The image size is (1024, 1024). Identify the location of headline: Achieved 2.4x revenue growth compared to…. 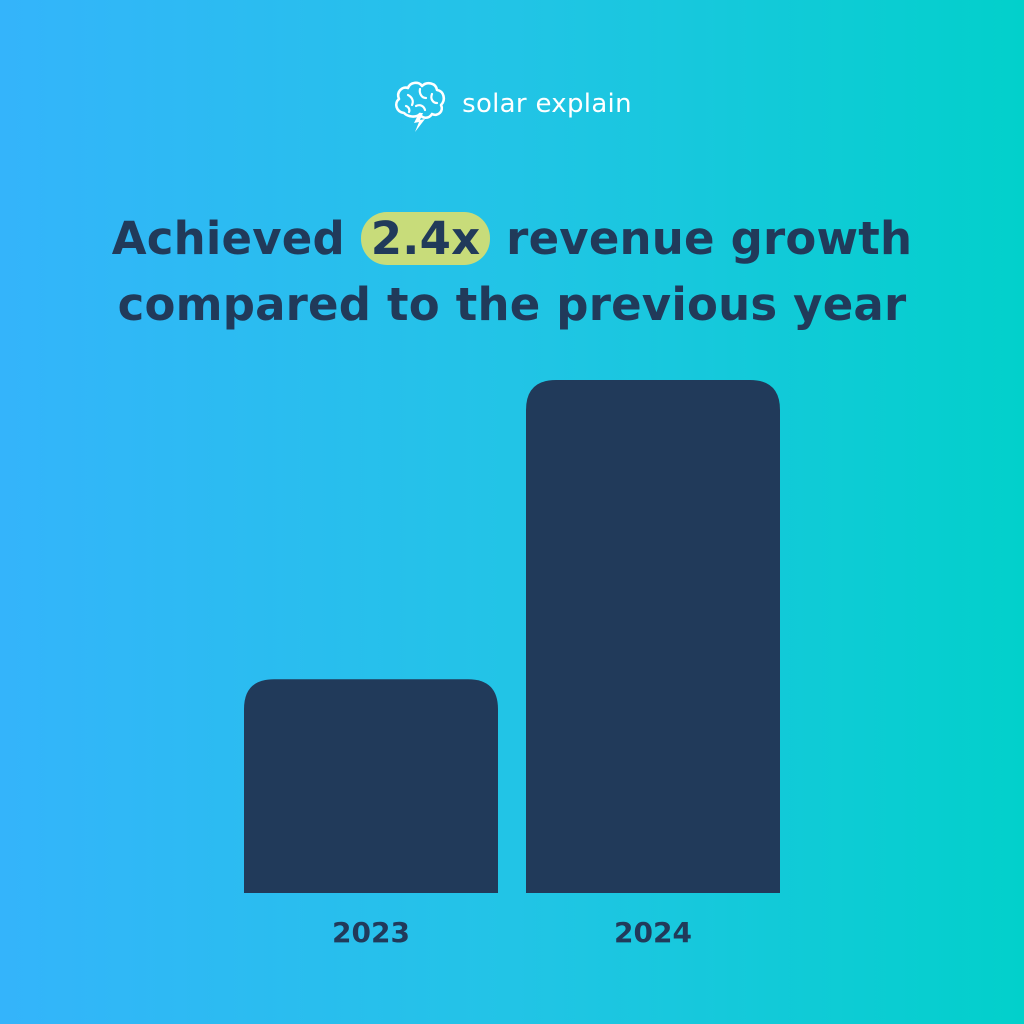
(512, 272).